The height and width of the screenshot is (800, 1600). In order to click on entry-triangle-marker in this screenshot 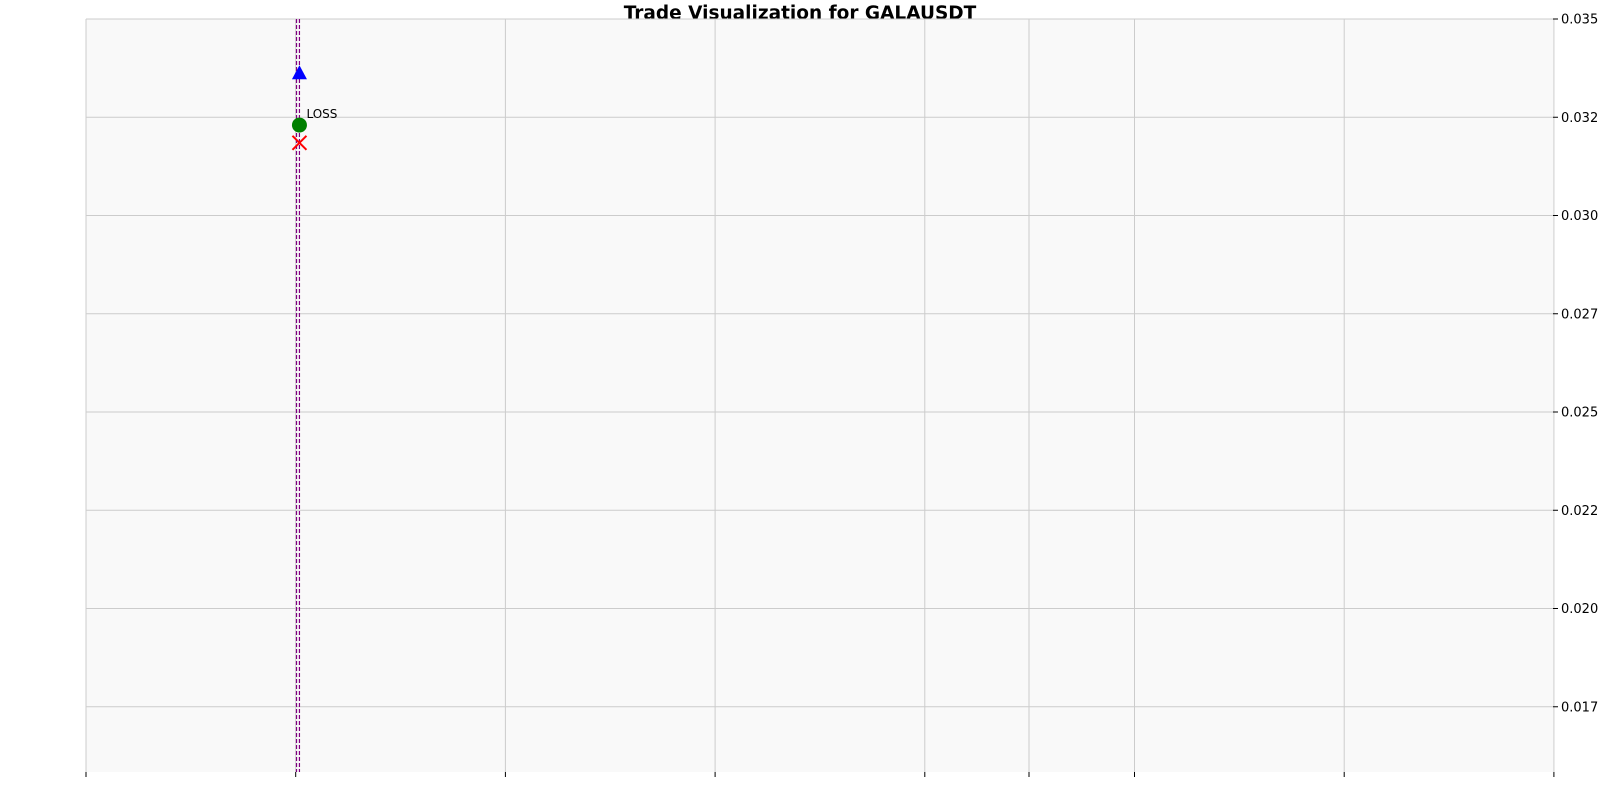, I will do `click(299, 72)`.